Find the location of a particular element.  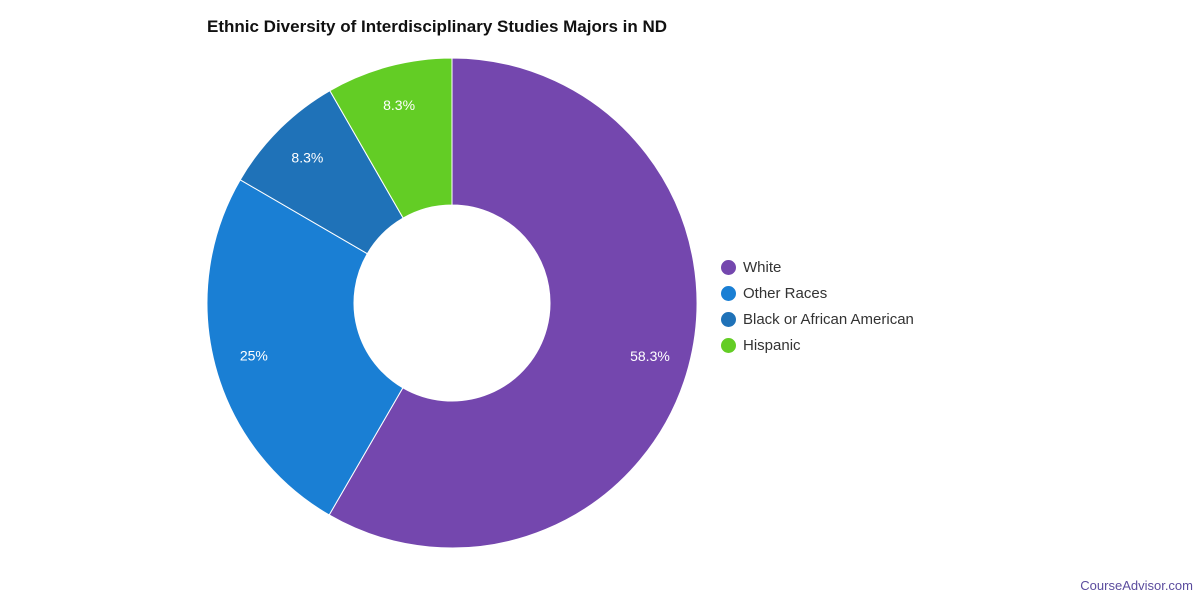

legend-item-black-or-african-american: Black or African American is located at coordinates (817, 319).